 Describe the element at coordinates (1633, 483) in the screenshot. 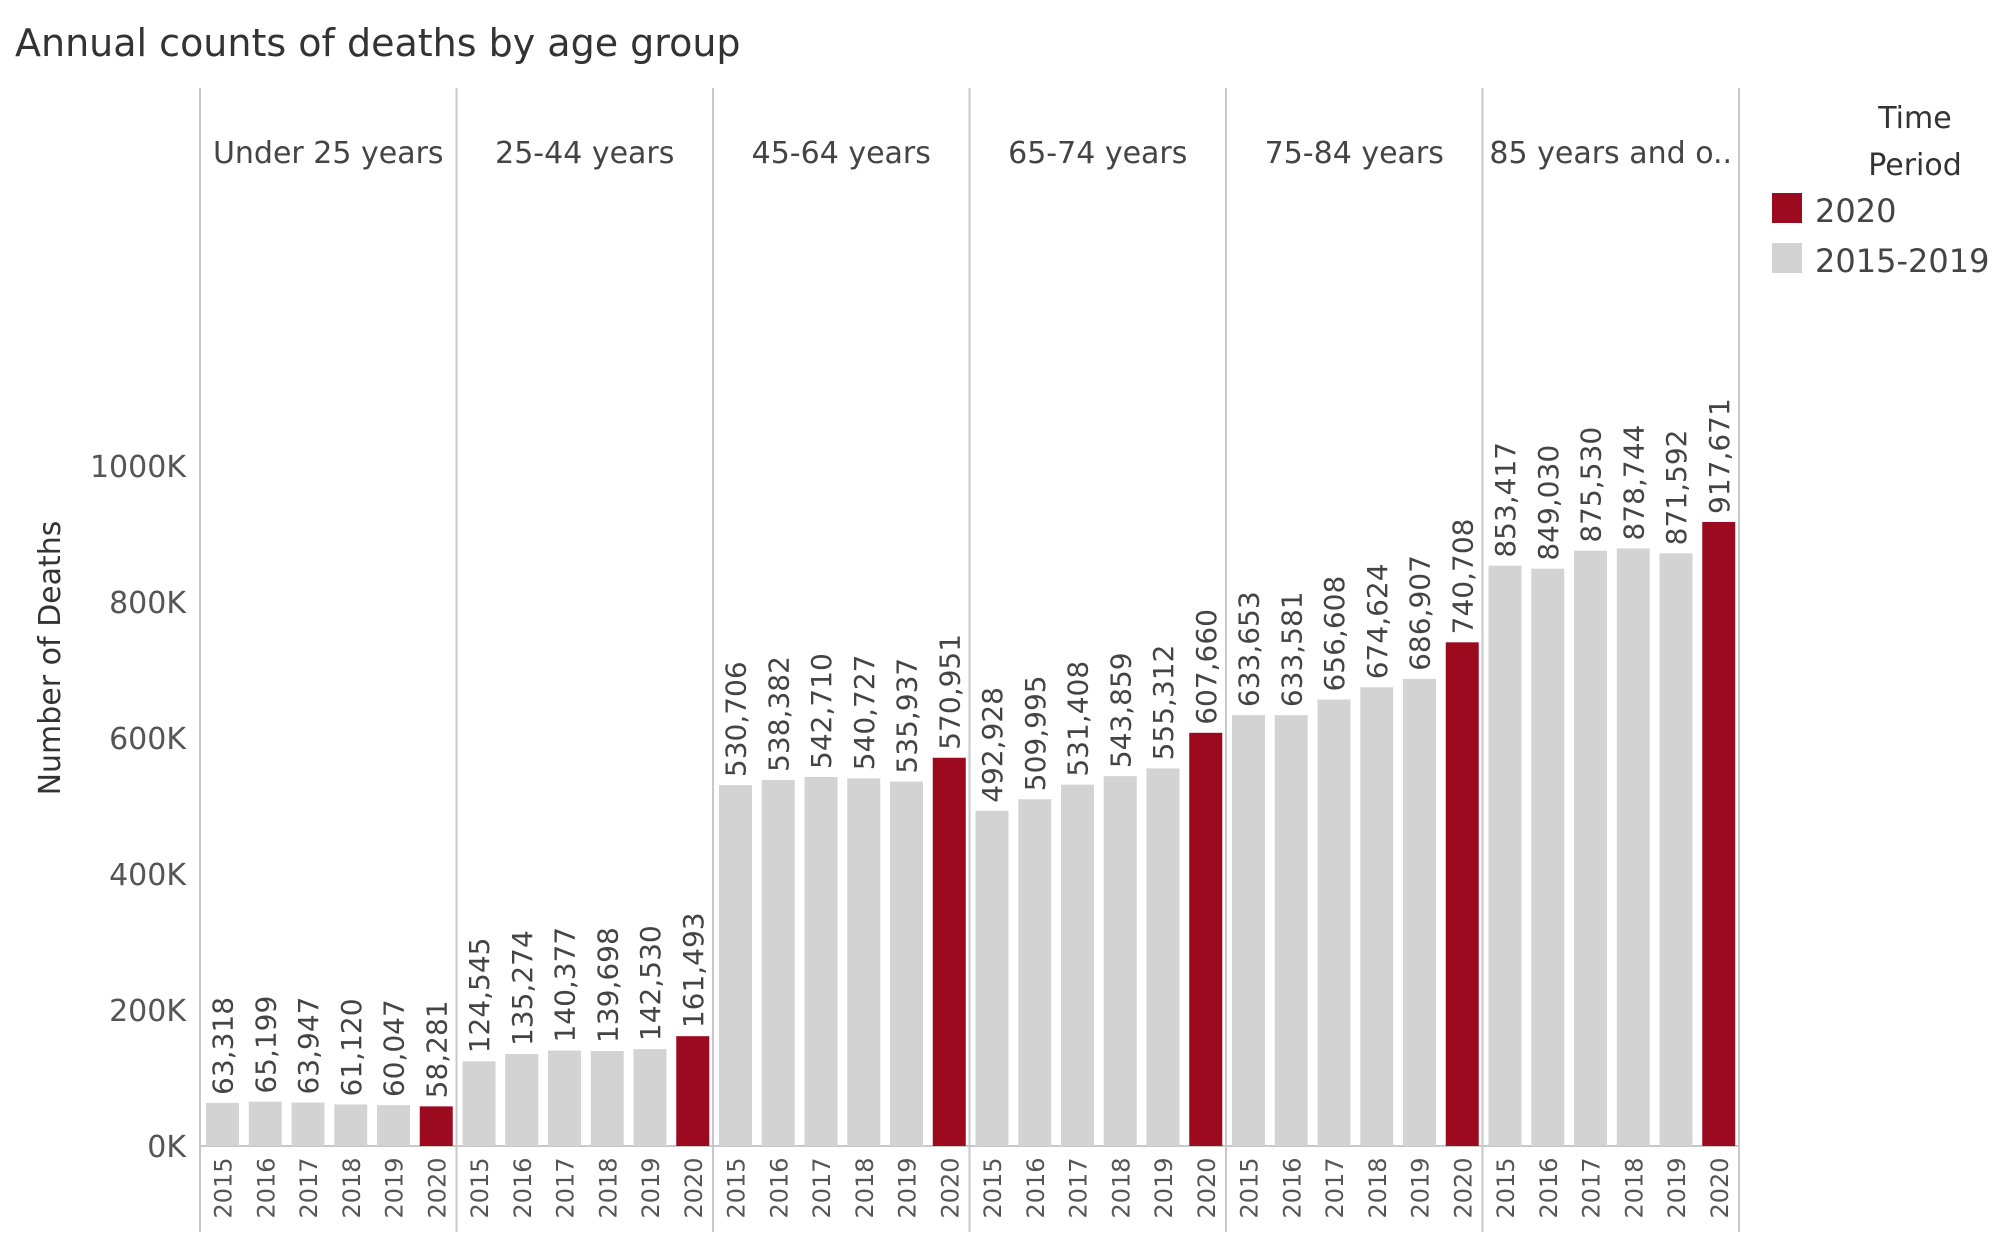

I see `data-label: 878,744` at that location.